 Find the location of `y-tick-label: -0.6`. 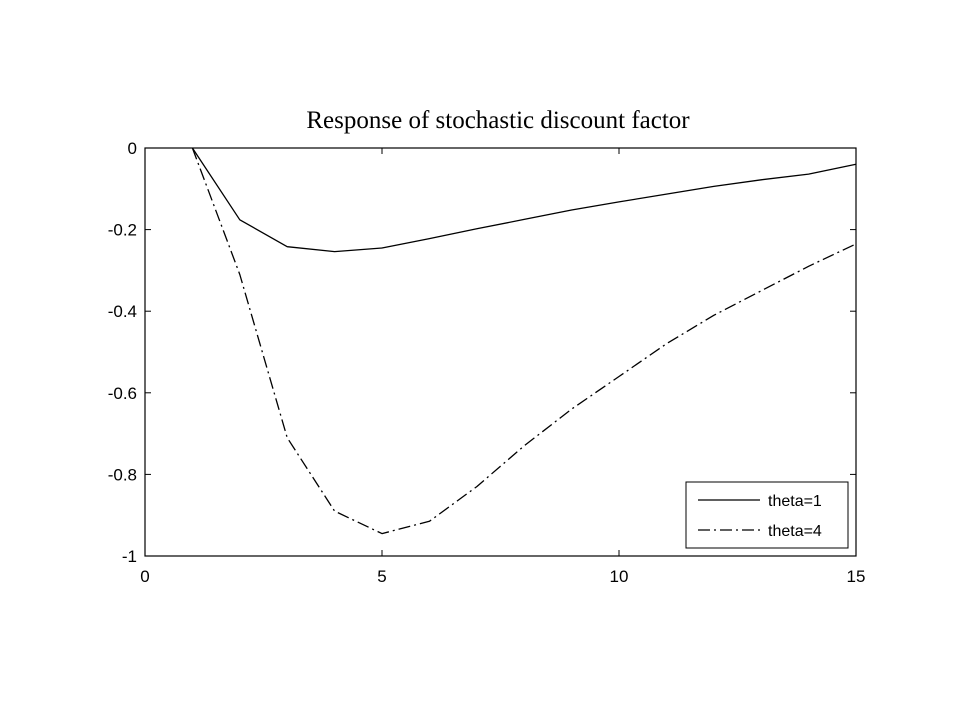

y-tick-label: -0.6 is located at coordinates (122, 393).